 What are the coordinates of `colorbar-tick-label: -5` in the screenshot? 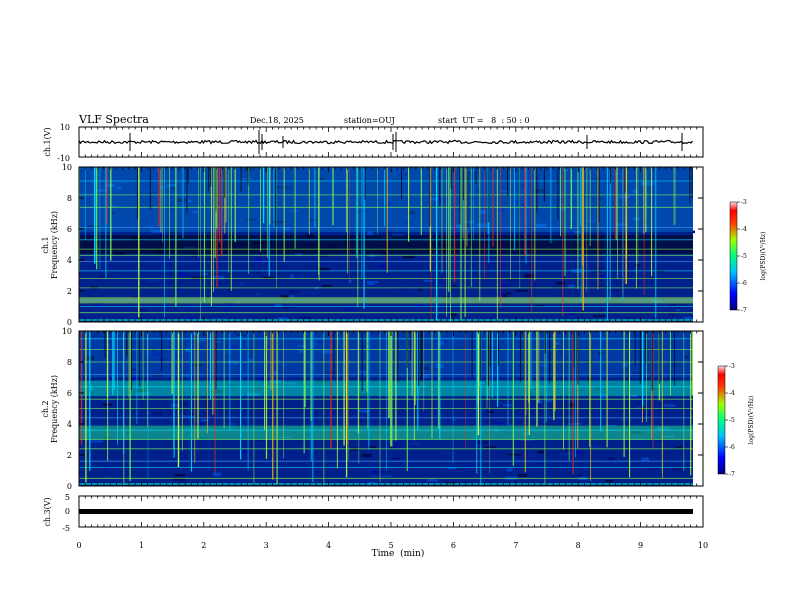 It's located at (732, 420).